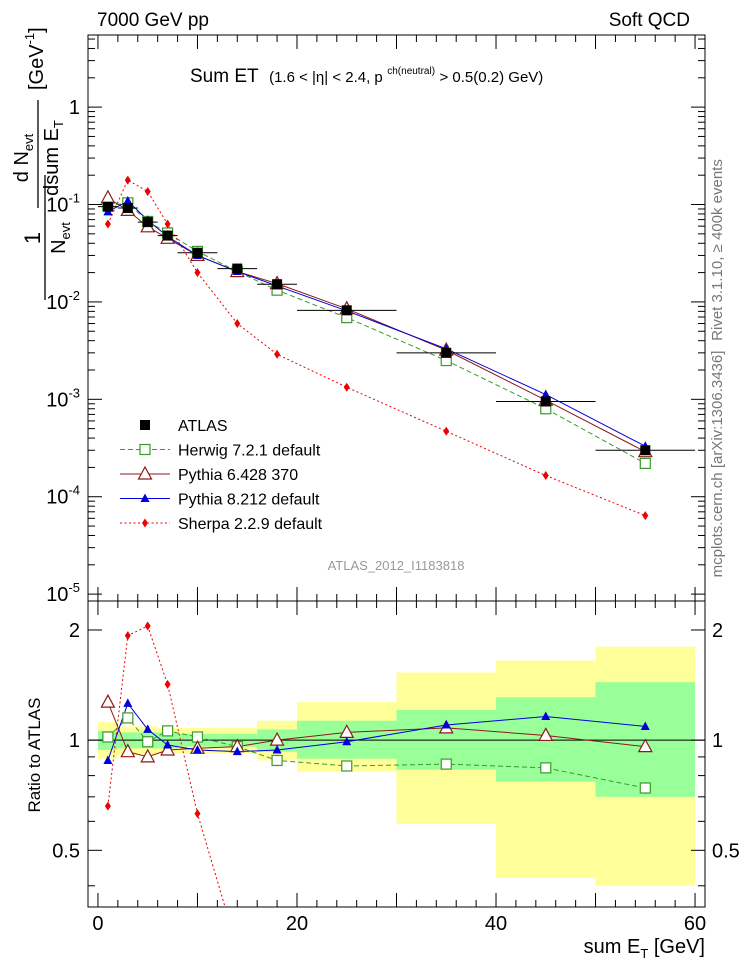 This screenshot has width=746, height=972. What do you see at coordinates (717, 464) in the screenshot?
I see `mcplots-label: mcplots.cern.ch [arXiv:1306.3436]` at bounding box center [717, 464].